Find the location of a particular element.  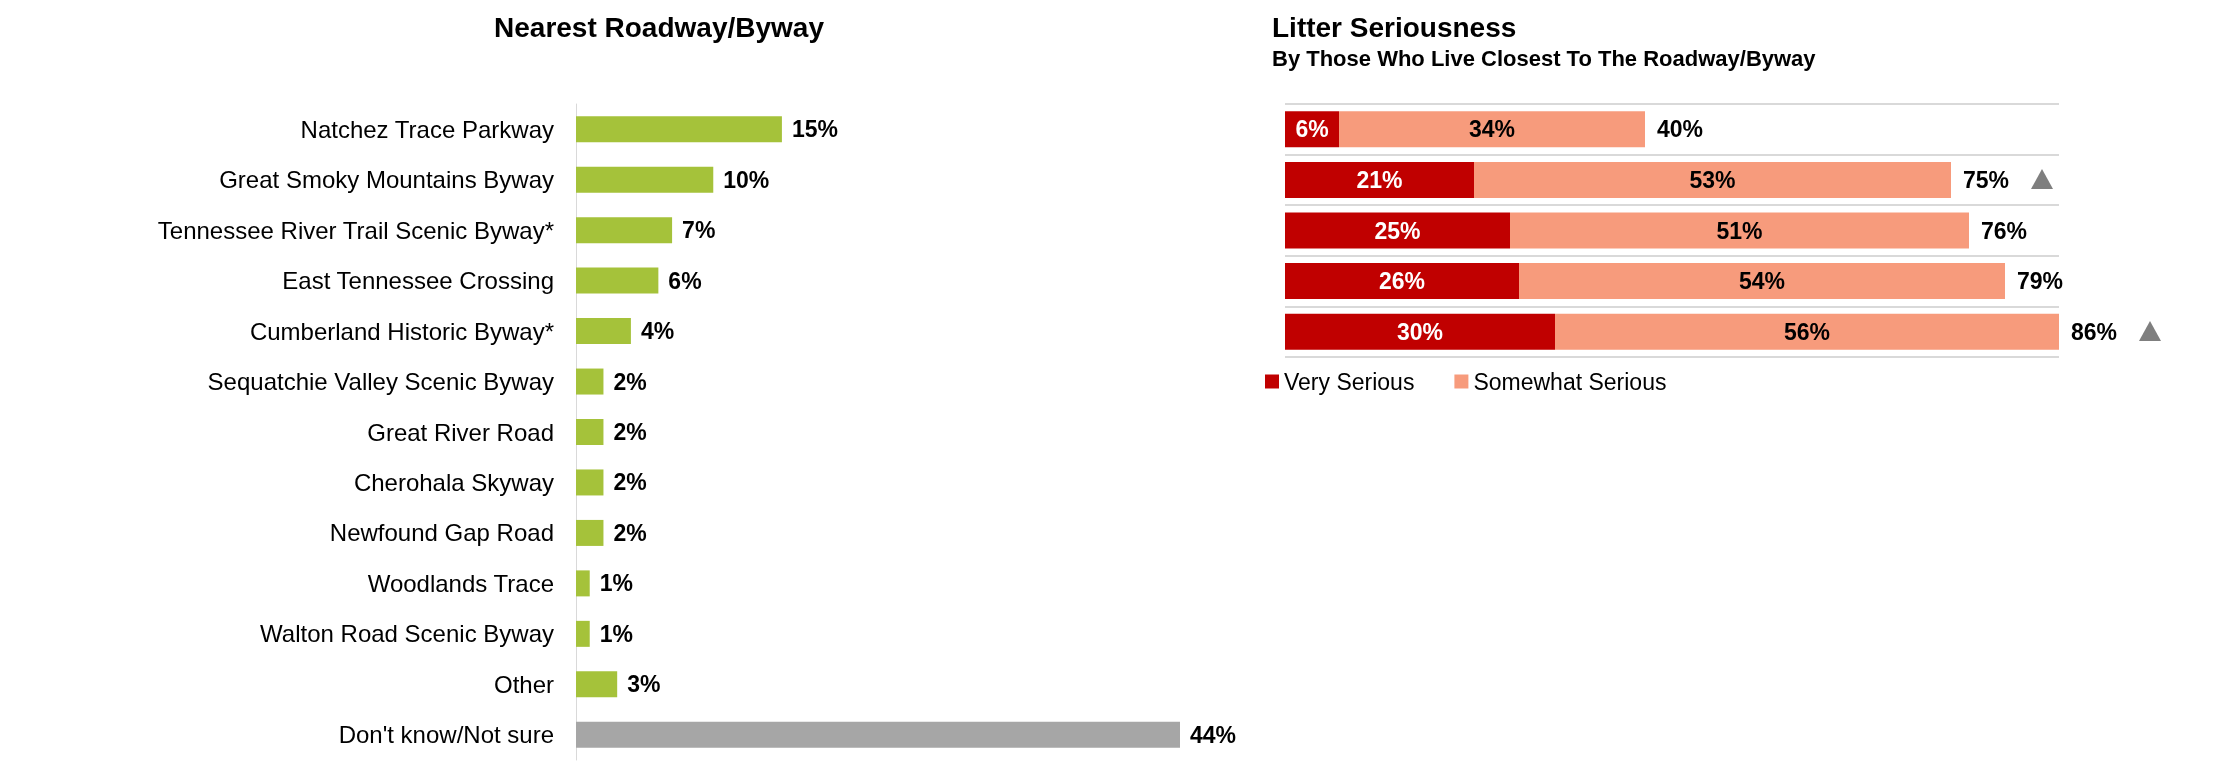

data-label: 54% is located at coordinates (1762, 281).